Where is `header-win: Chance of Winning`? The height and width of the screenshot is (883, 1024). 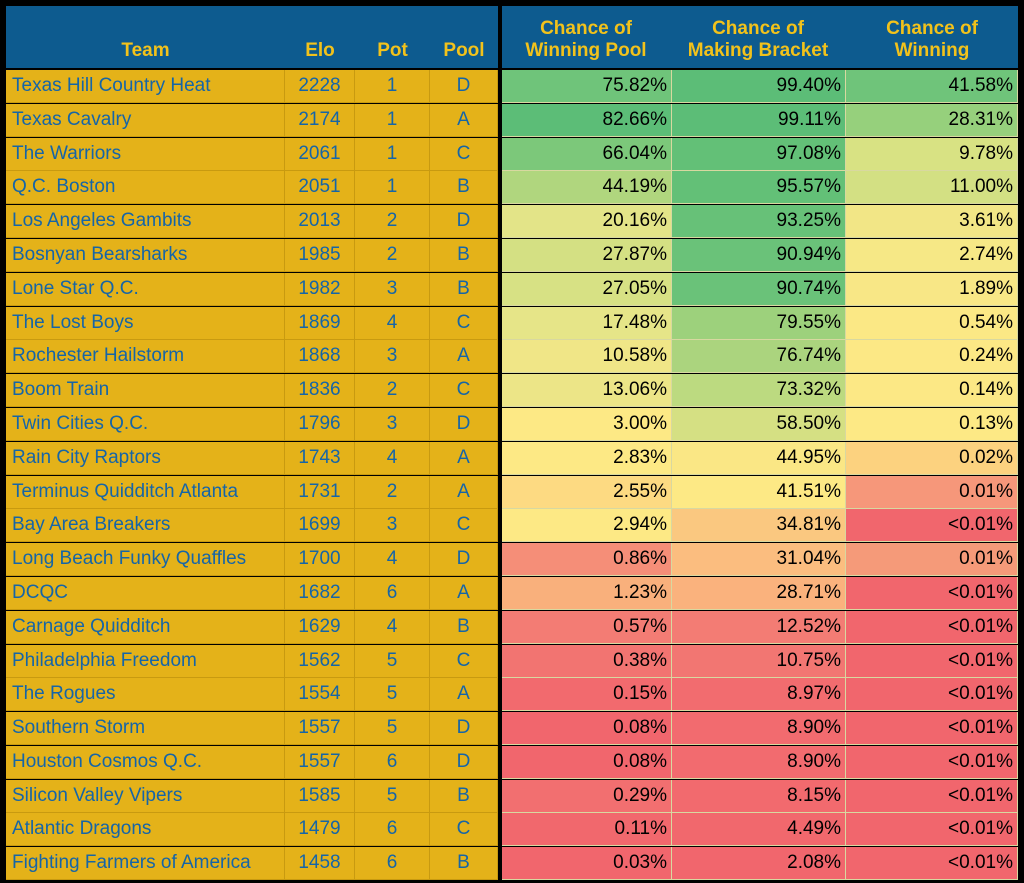
header-win: Chance of Winning is located at coordinates (932, 37).